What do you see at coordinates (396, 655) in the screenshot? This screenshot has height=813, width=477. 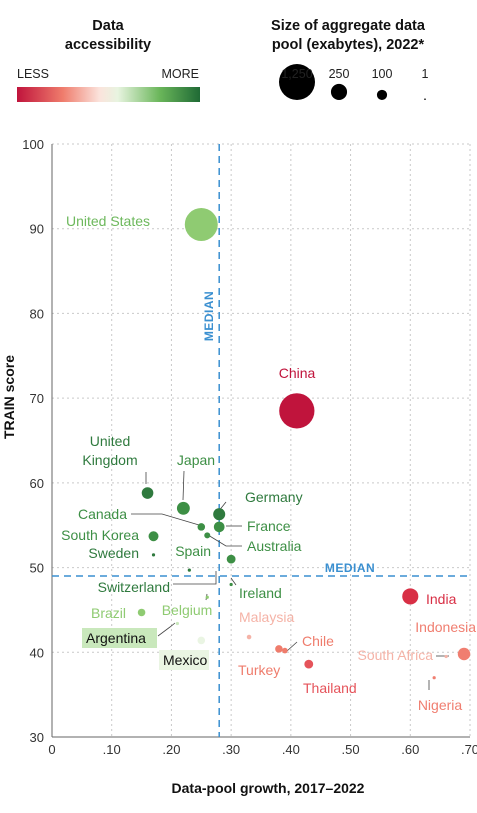 I see `label-south-africa: South Africa` at bounding box center [396, 655].